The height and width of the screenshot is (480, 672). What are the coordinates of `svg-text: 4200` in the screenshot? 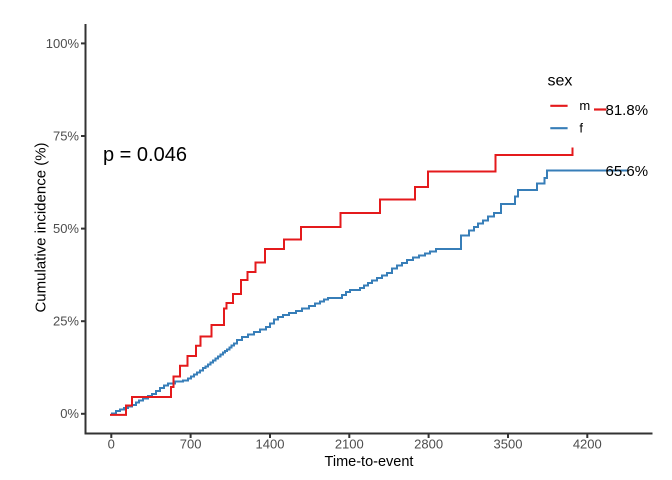 It's located at (587, 444).